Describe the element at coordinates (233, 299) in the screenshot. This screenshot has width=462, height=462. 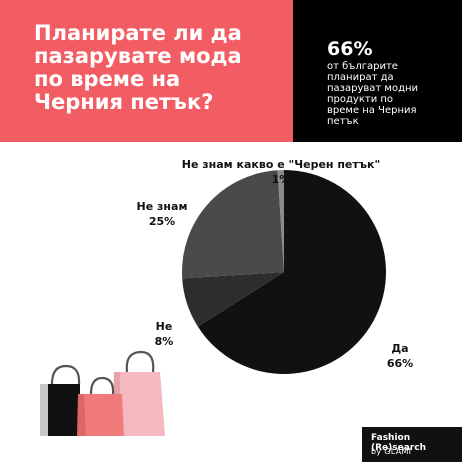
I see `slice-ne` at that location.